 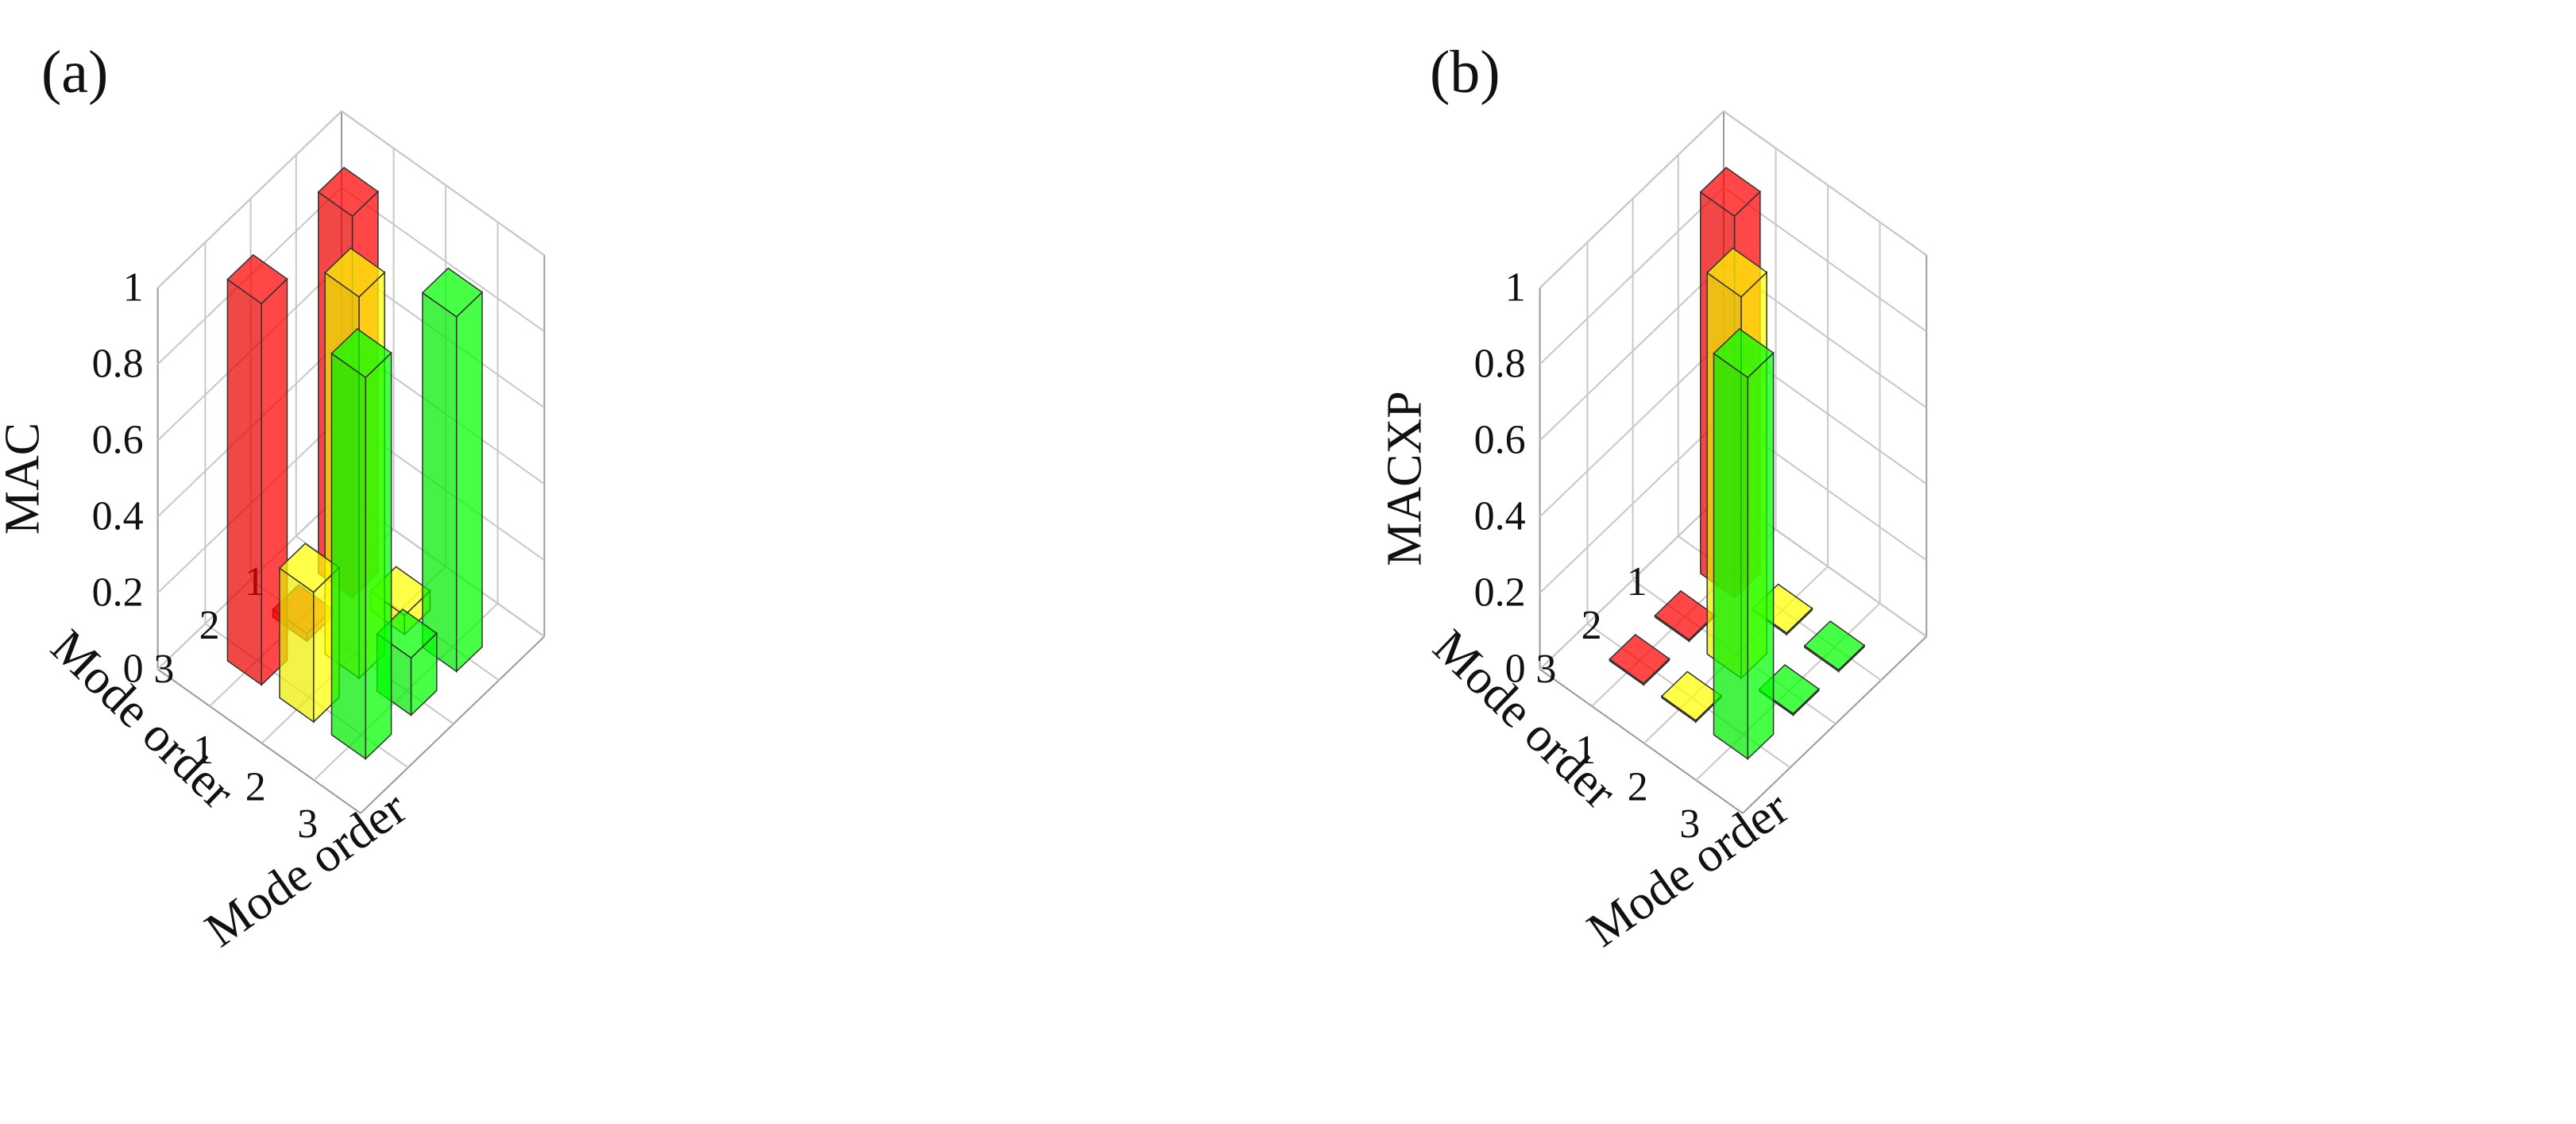 I want to click on row-gridline, so click(x=1779, y=419).